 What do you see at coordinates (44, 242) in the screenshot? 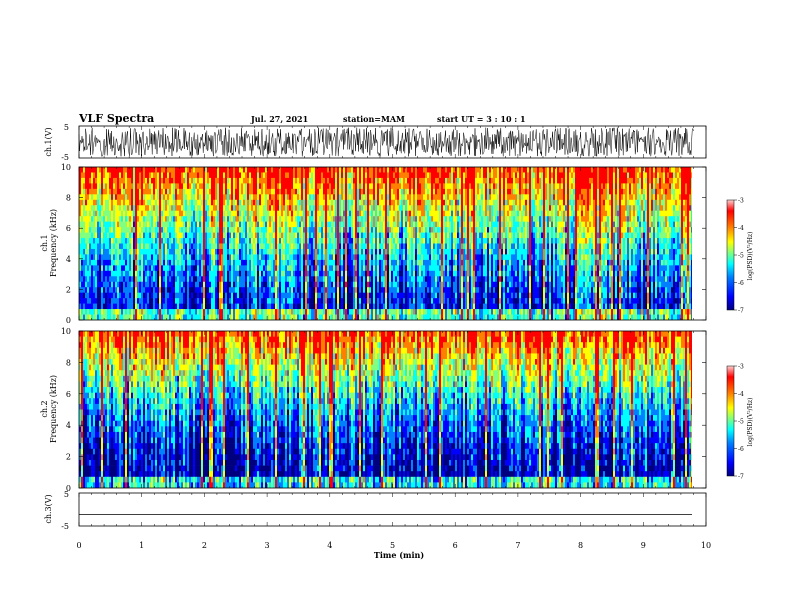
I see `ch1-spec-ylabel: ch.1` at bounding box center [44, 242].